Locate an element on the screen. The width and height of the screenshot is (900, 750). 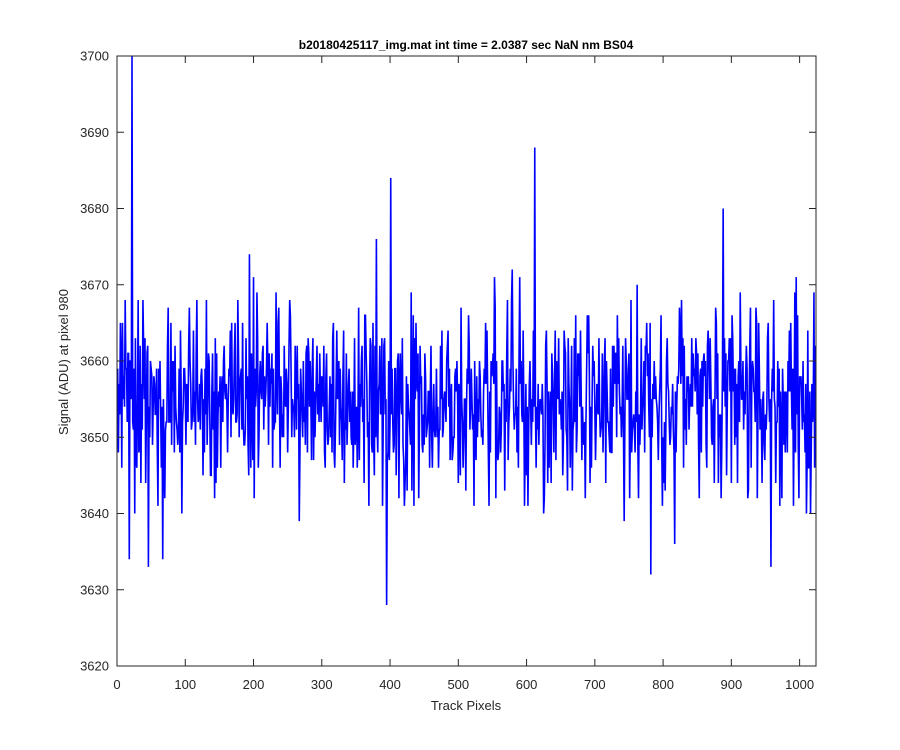
y-tick-label: 3630 is located at coordinates (94, 589).